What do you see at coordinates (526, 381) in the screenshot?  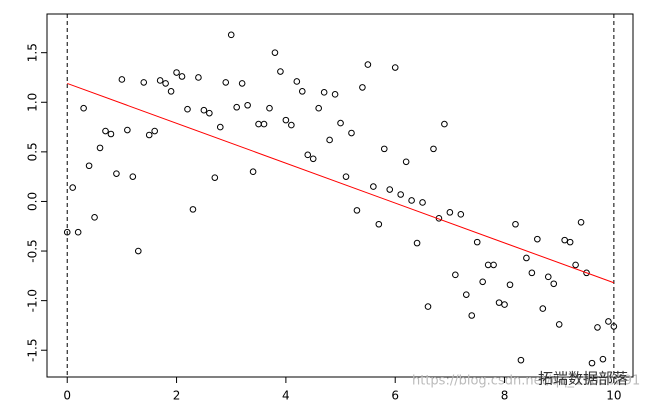 I see `watermark-url: https://blog.csdn.net/qq_19600291` at bounding box center [526, 381].